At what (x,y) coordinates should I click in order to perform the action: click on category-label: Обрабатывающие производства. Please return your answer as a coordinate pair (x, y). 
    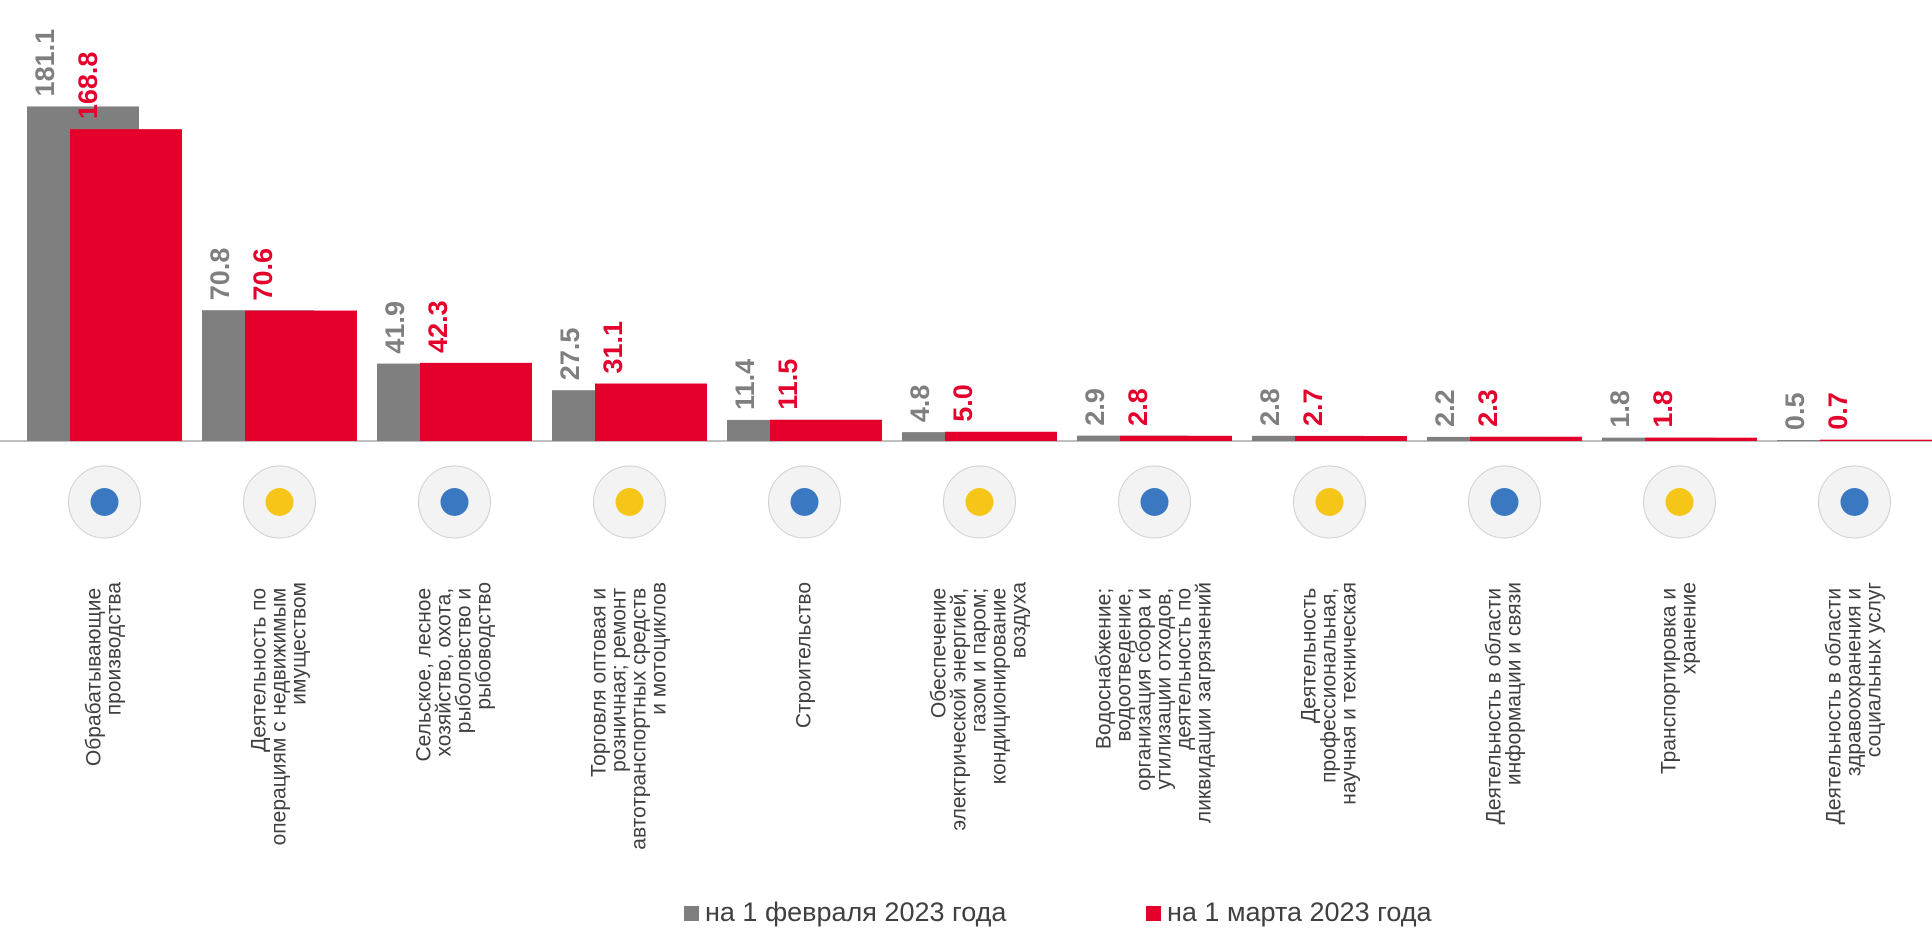
    Looking at the image, I should click on (103, 674).